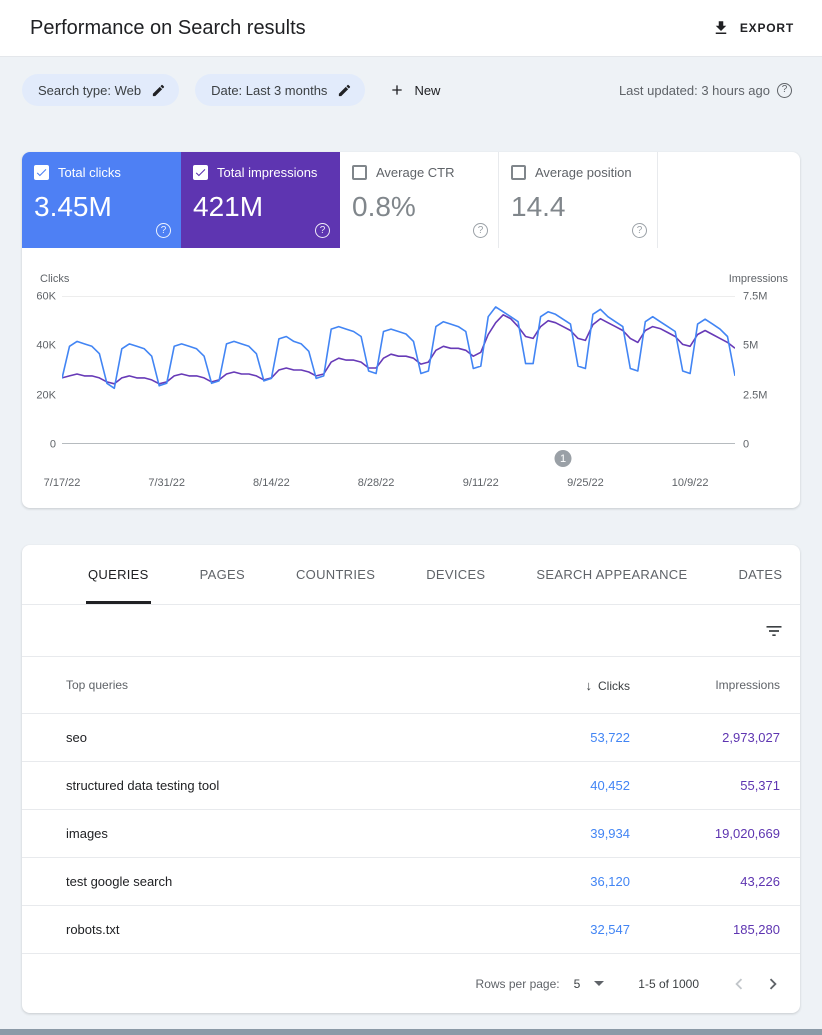  I want to click on metric-card-total-clicks: Total clicks 3.45M ?, so click(101, 200).